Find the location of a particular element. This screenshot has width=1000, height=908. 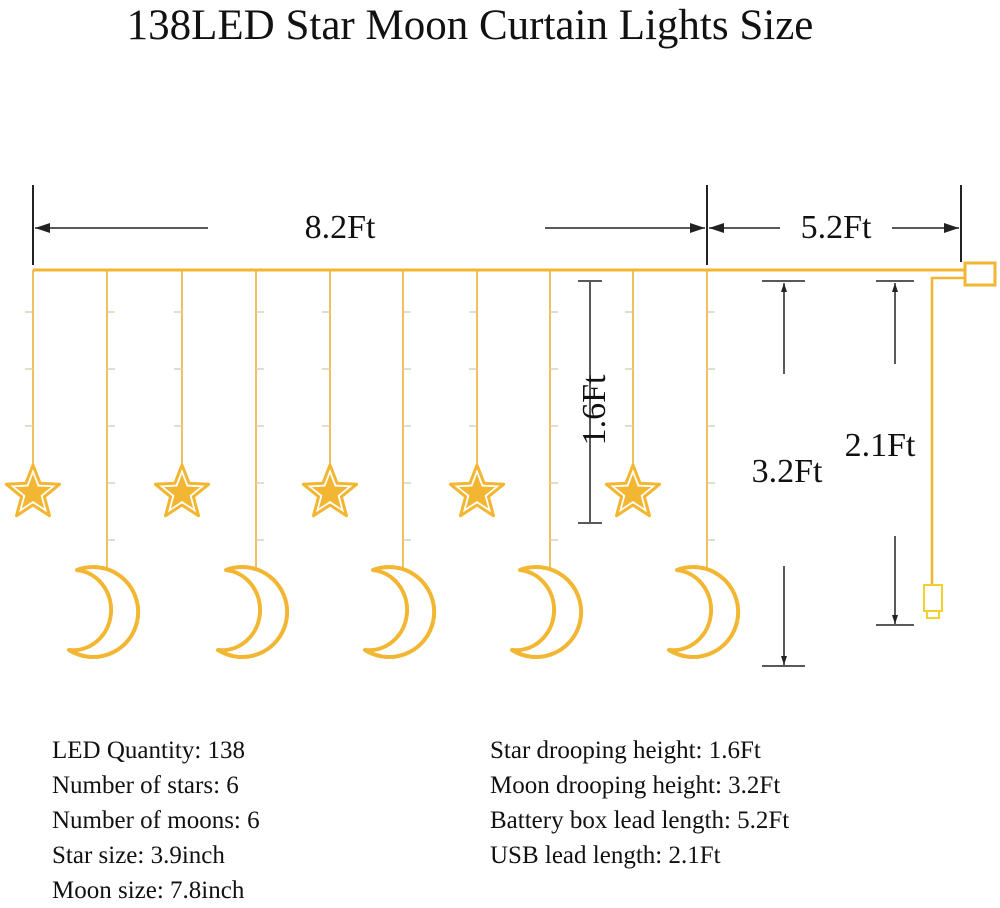

moon-drop-label: 3.2Ft is located at coordinates (787, 471).